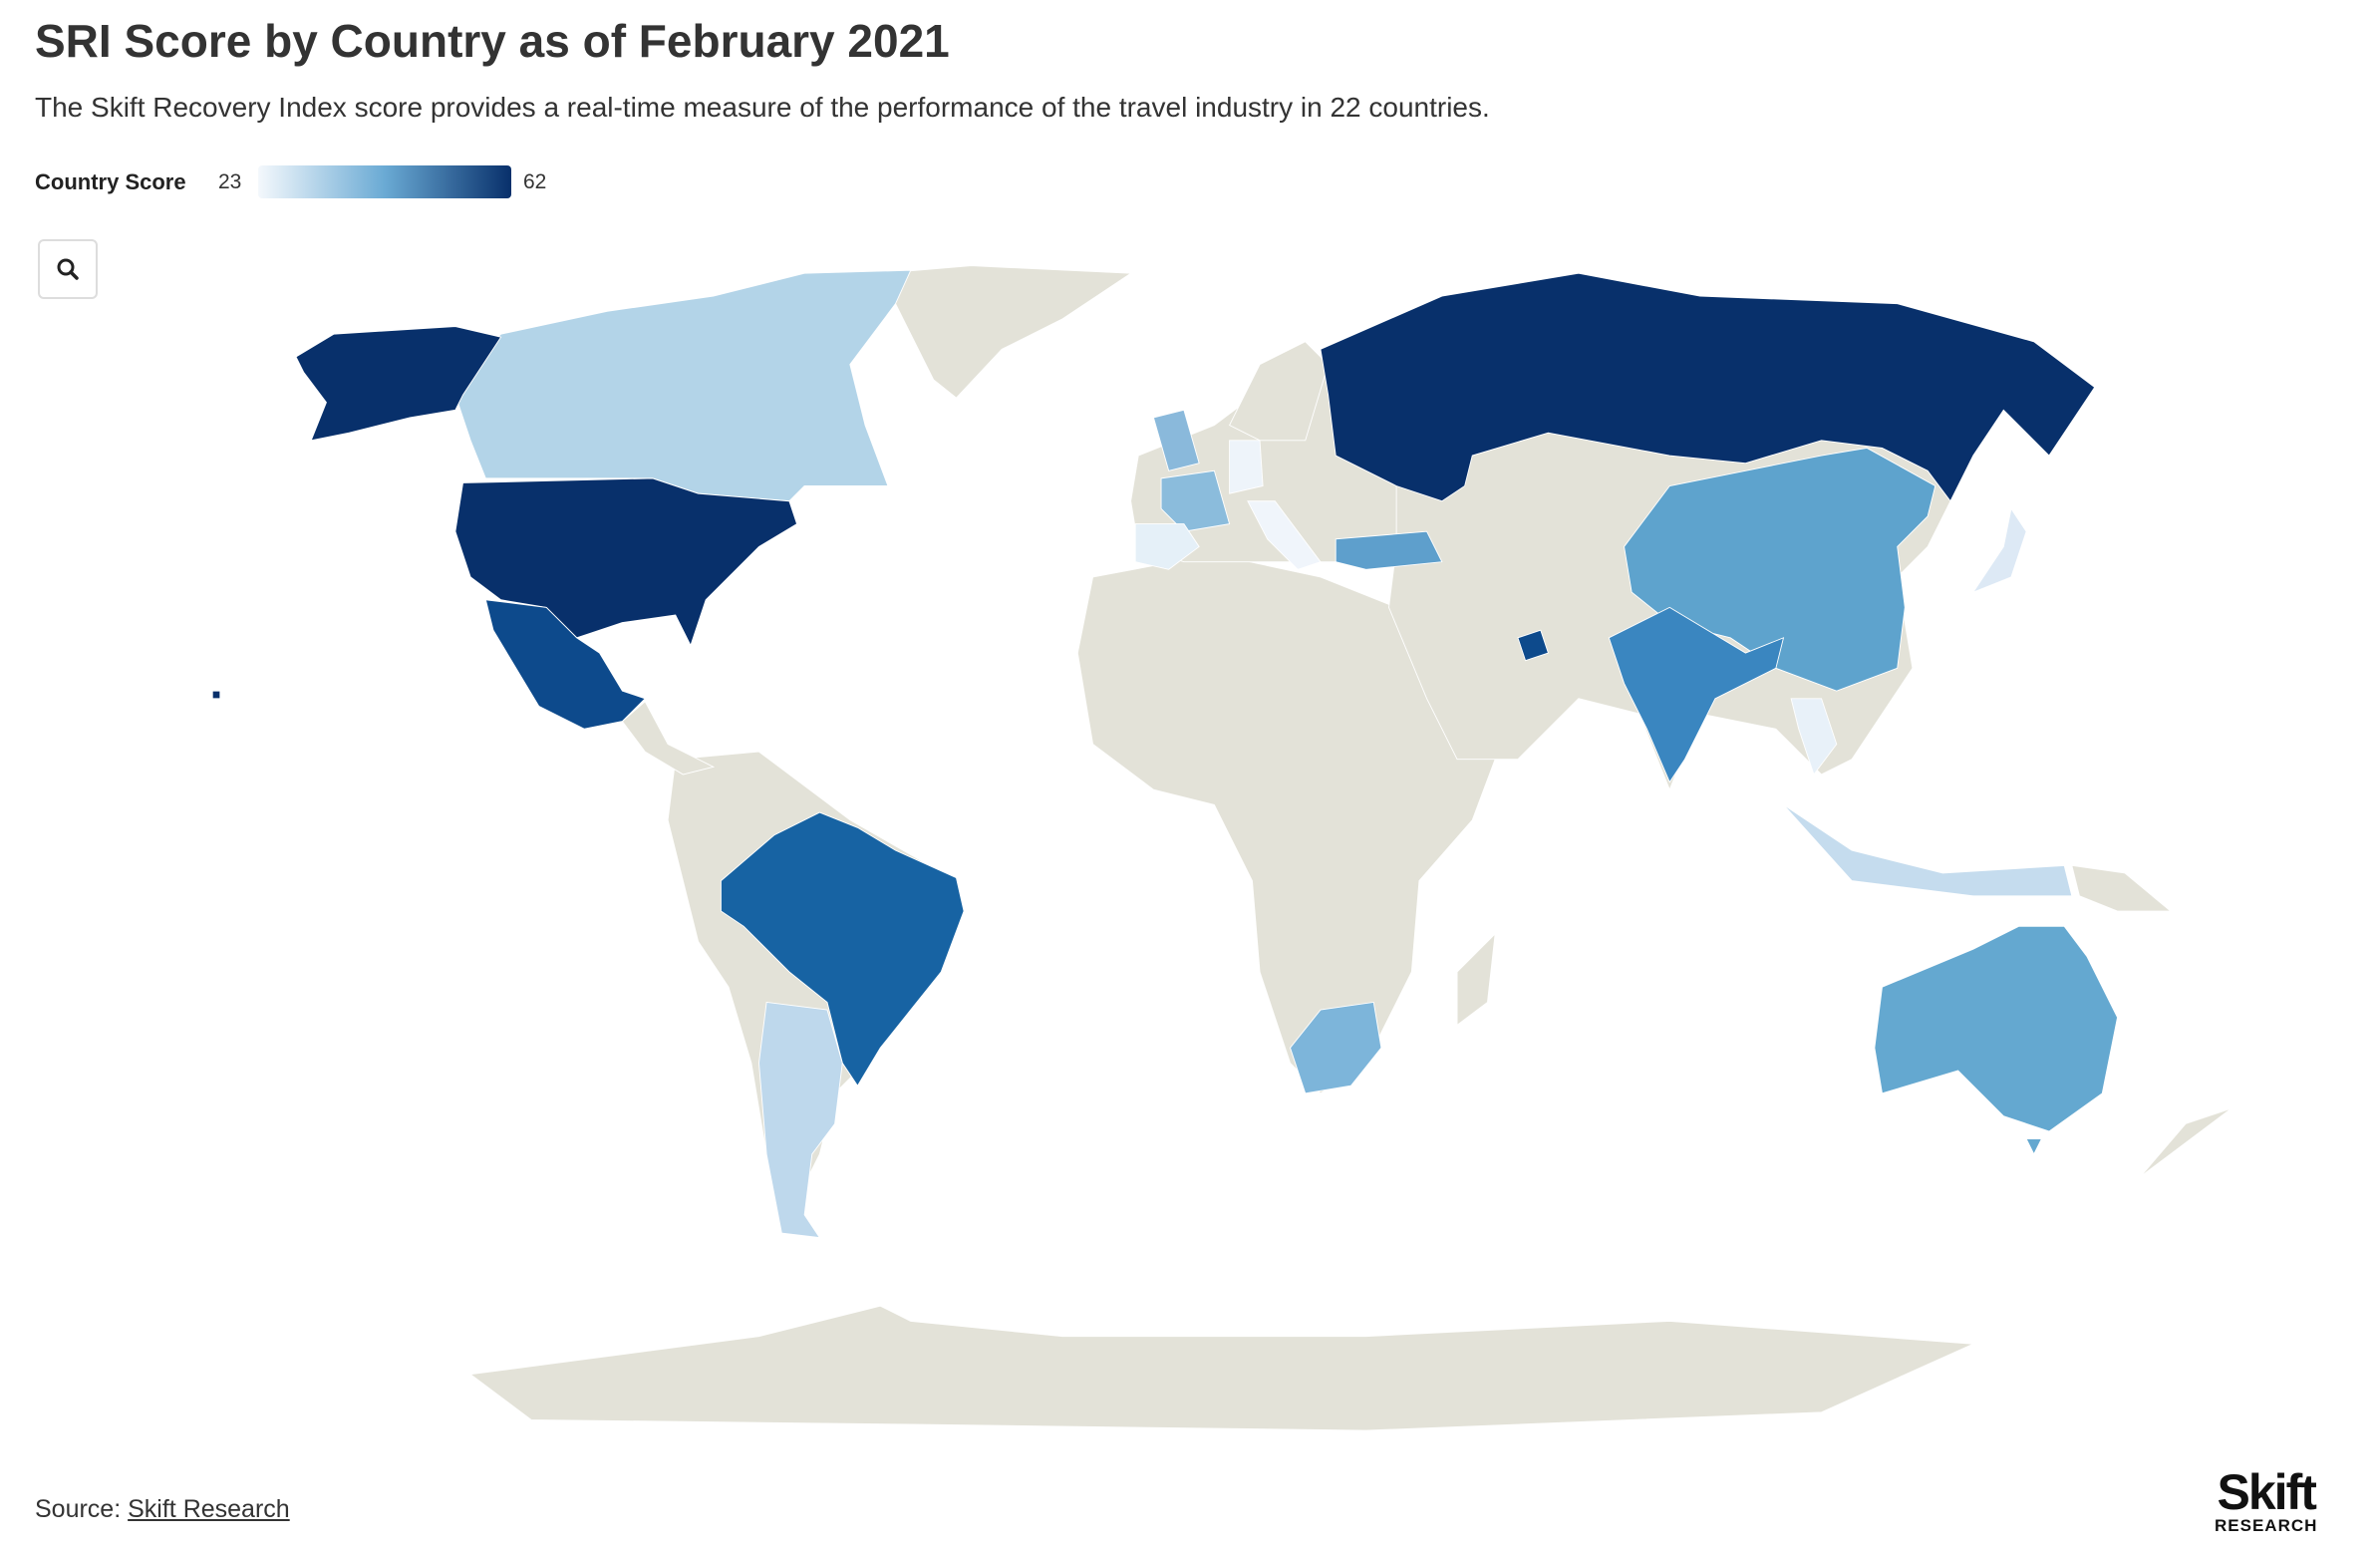 Image resolution: width=2380 pixels, height=1555 pixels. I want to click on russia, so click(1708, 387).